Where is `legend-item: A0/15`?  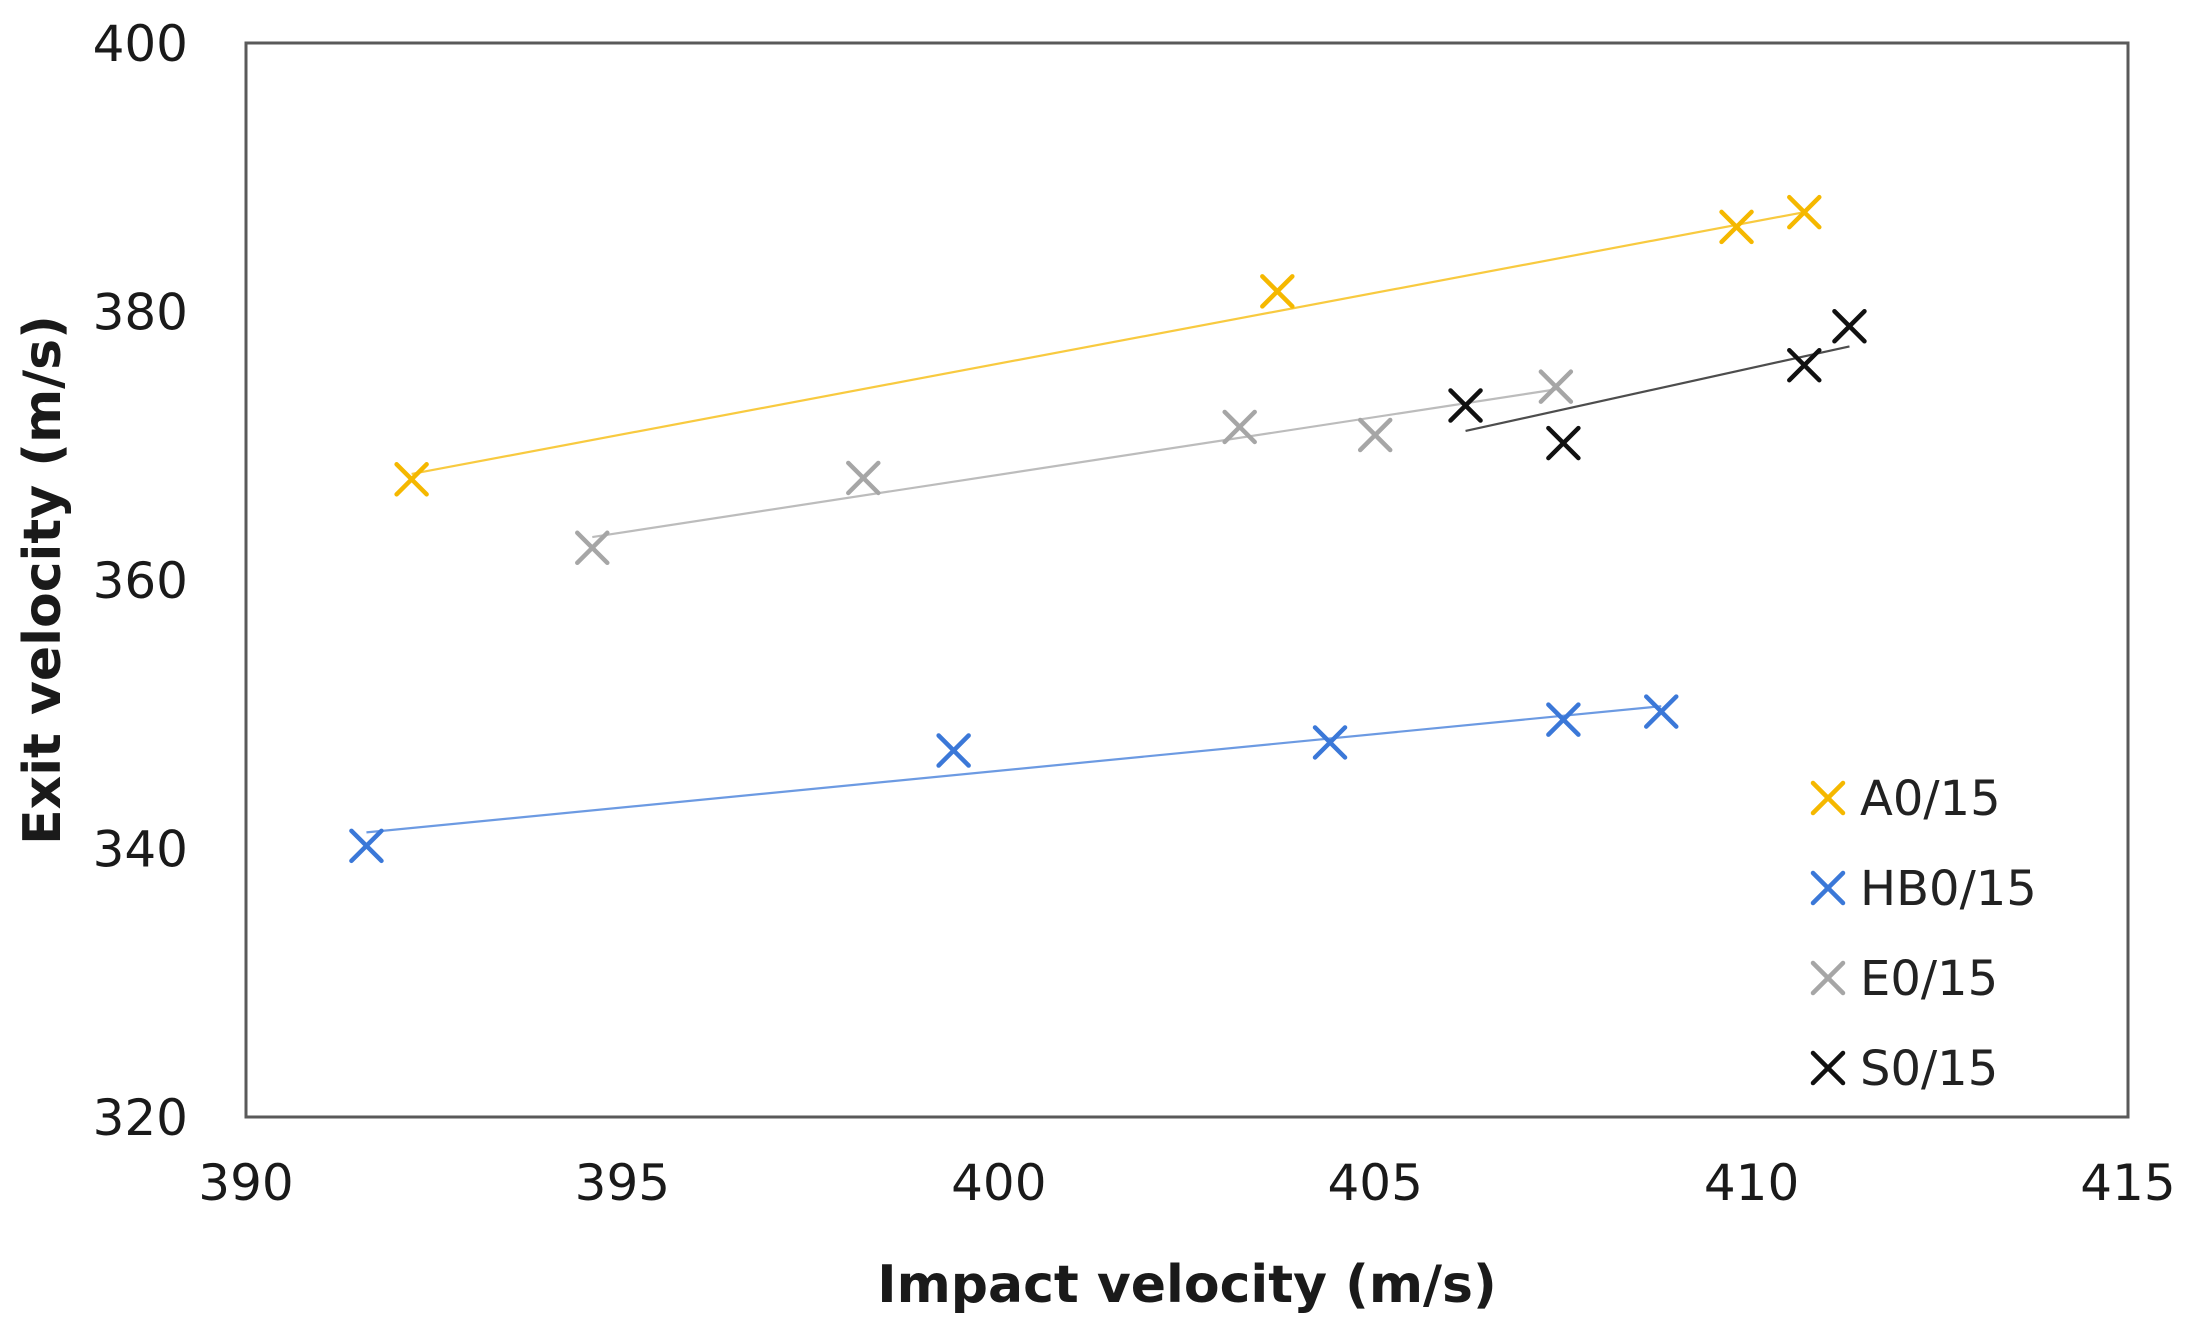
legend-item: A0/15 is located at coordinates (1905, 799).